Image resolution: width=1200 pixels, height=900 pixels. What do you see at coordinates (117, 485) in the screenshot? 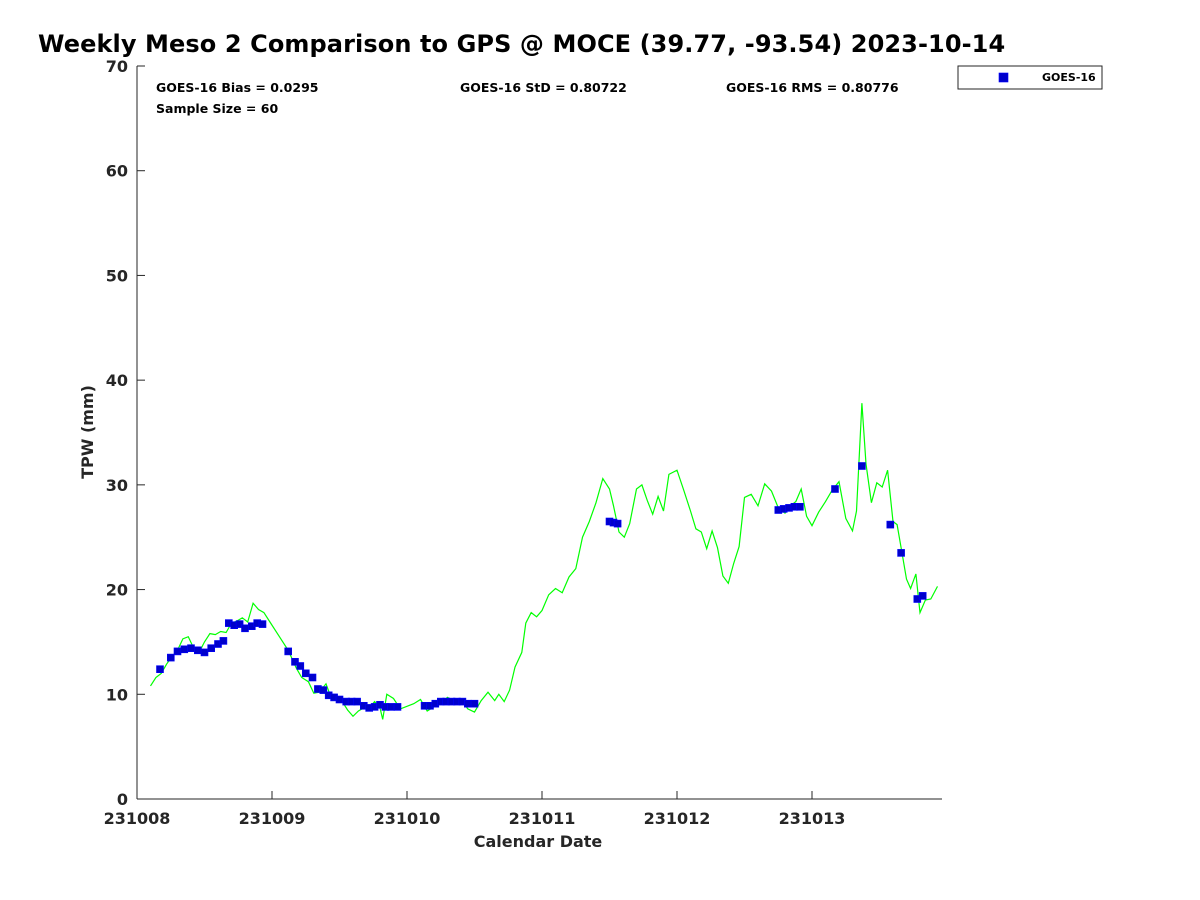
I see `y-tick-label: 30` at bounding box center [117, 485].